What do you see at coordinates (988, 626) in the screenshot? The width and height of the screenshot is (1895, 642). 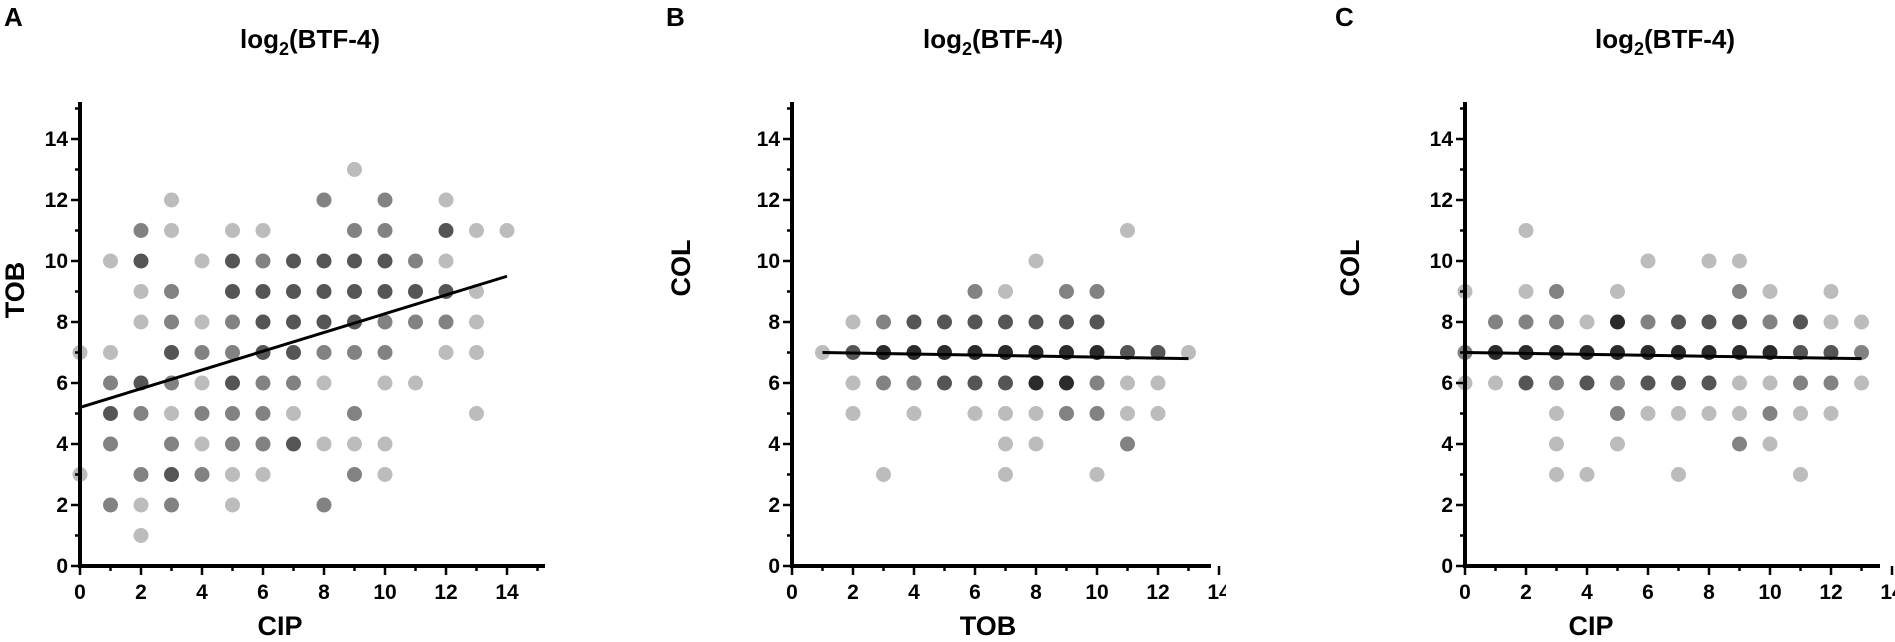 I see `x-axis-label: TOB` at bounding box center [988, 626].